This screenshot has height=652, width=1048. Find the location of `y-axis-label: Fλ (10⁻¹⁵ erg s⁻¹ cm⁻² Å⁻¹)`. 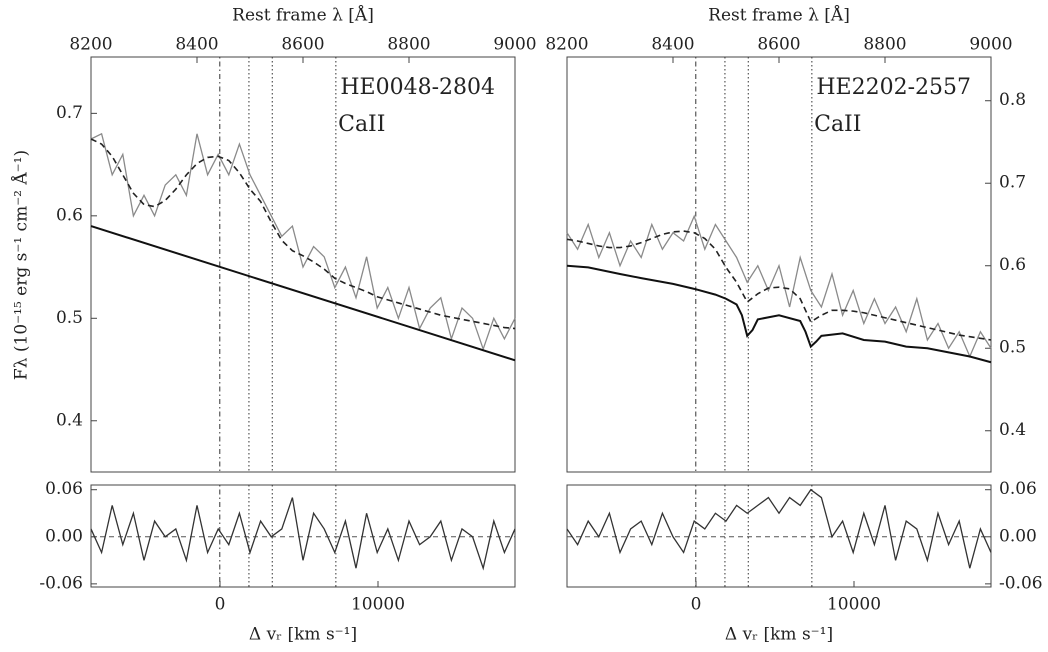

y-axis-label: Fλ (10⁻¹⁵ erg s⁻¹ cm⁻² Å⁻¹) is located at coordinates (21, 265).